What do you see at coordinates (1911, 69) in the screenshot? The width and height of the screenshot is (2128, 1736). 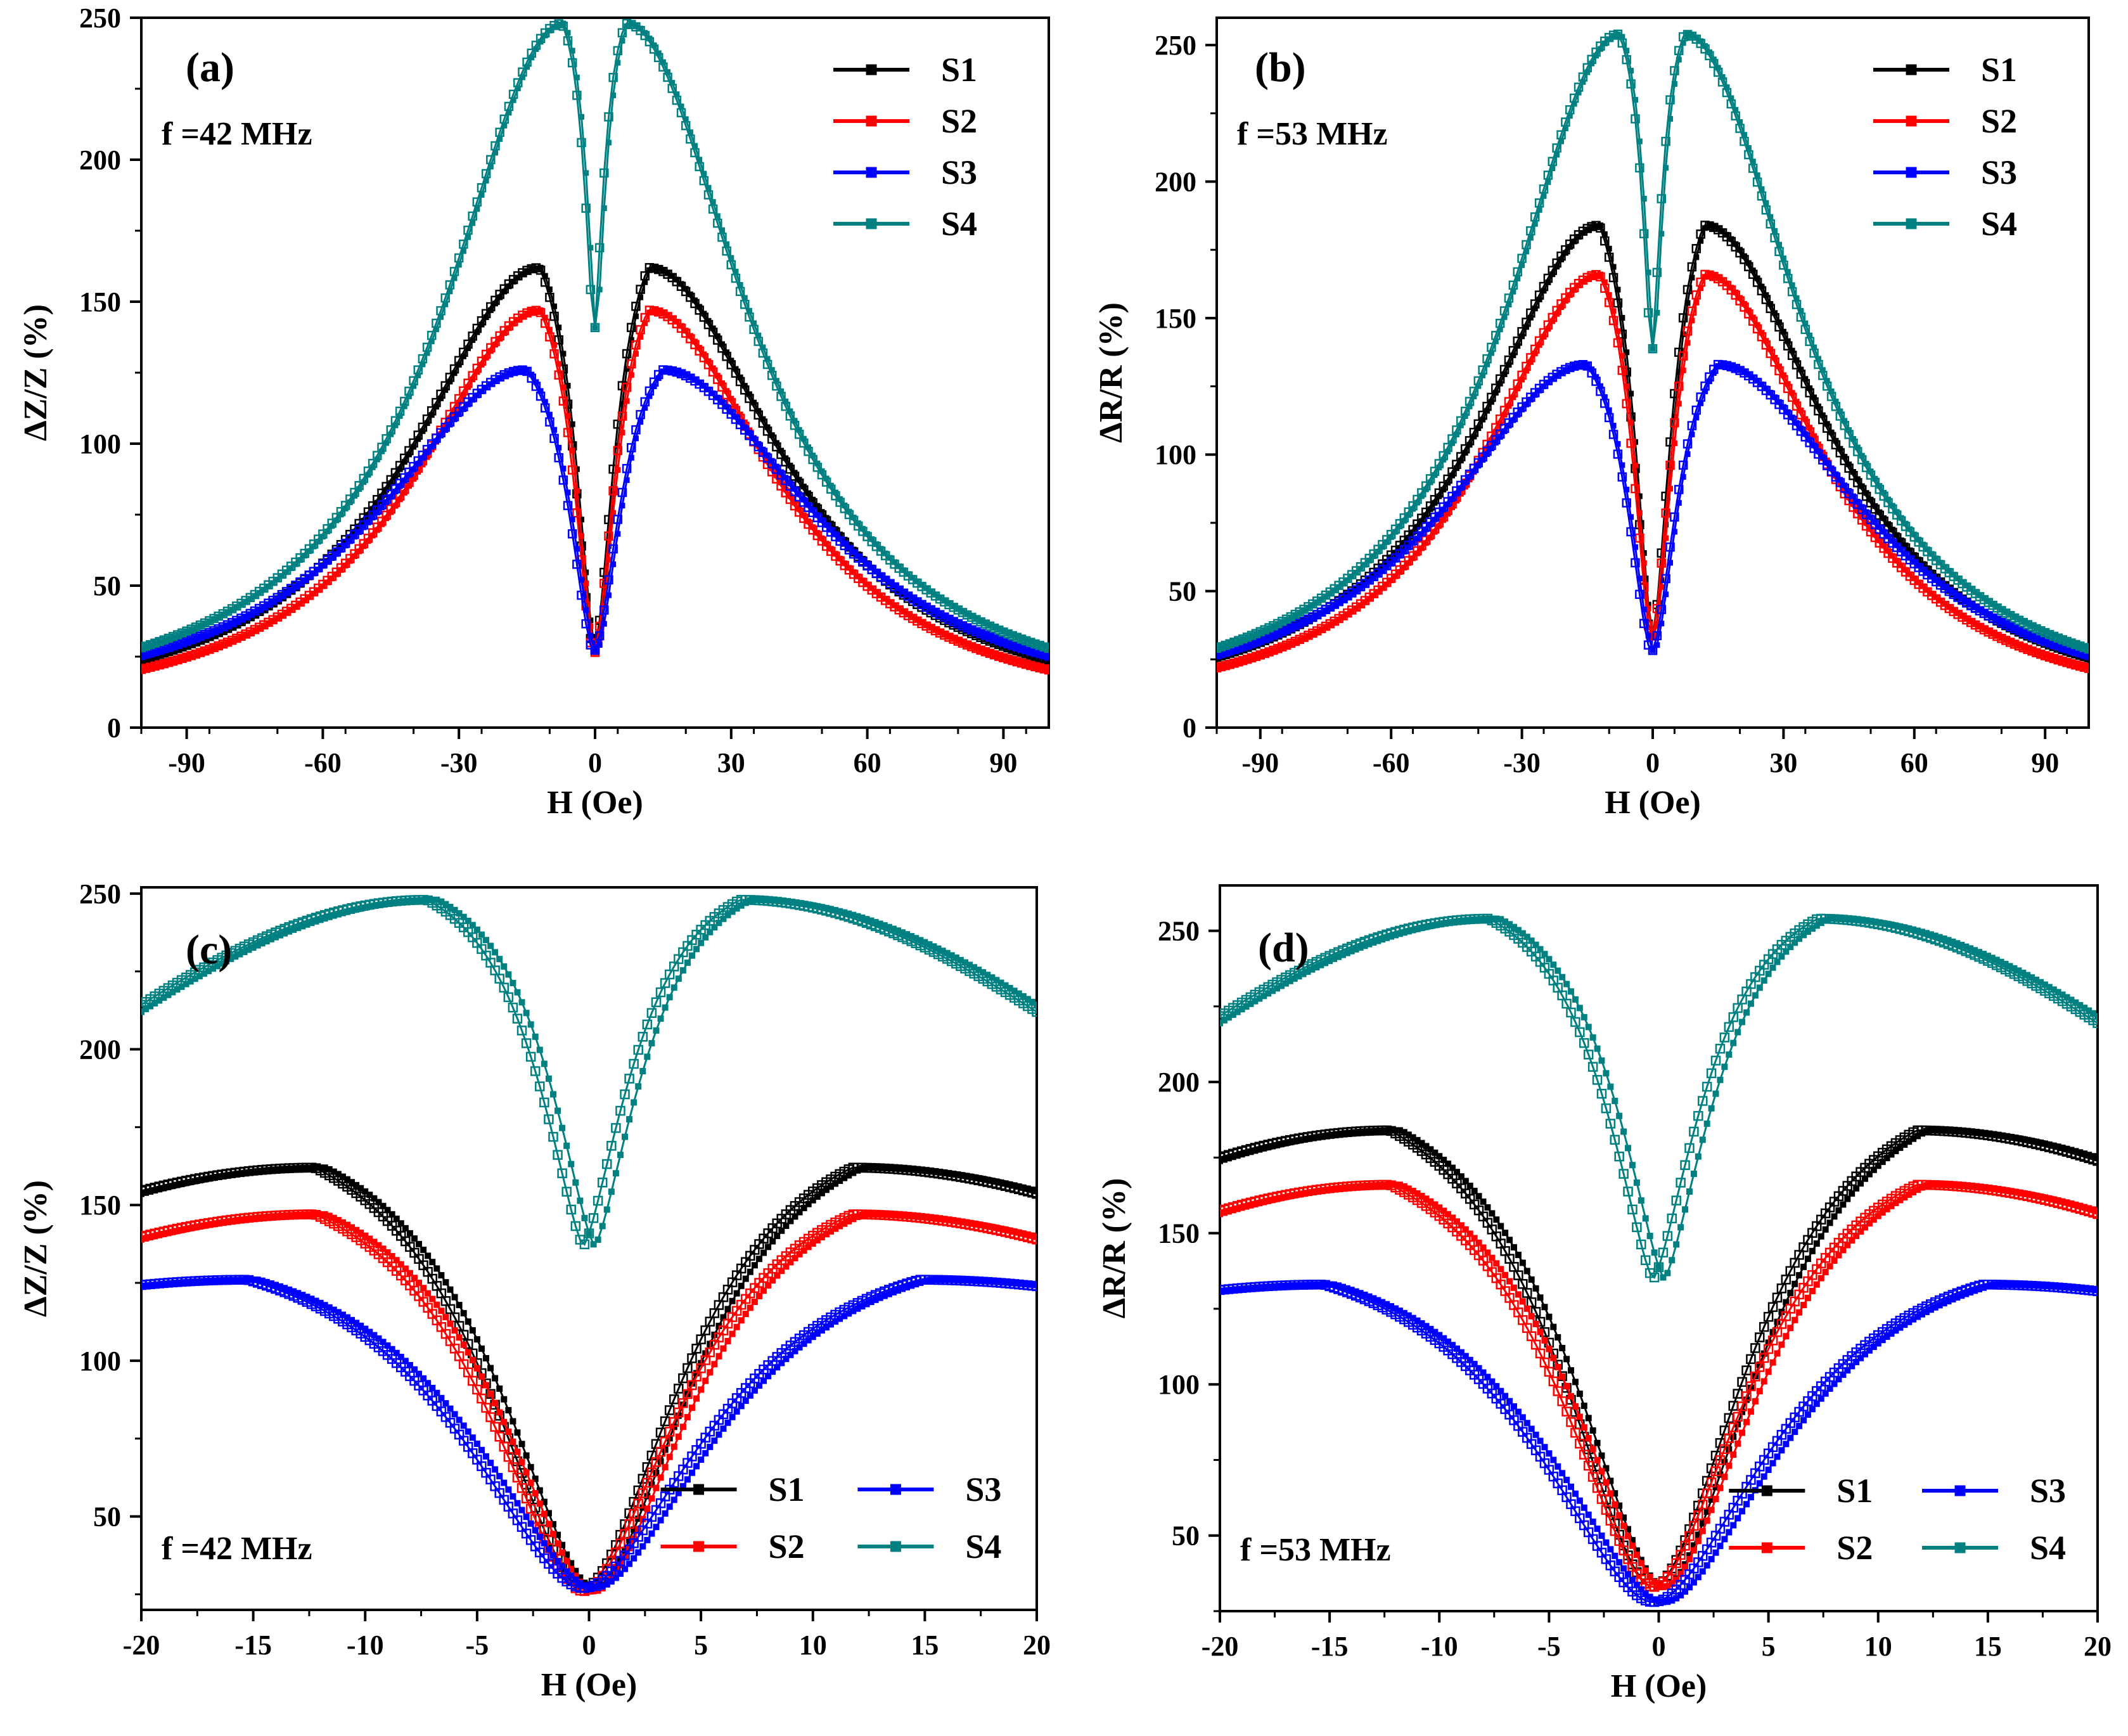 I see `legend-marker` at bounding box center [1911, 69].